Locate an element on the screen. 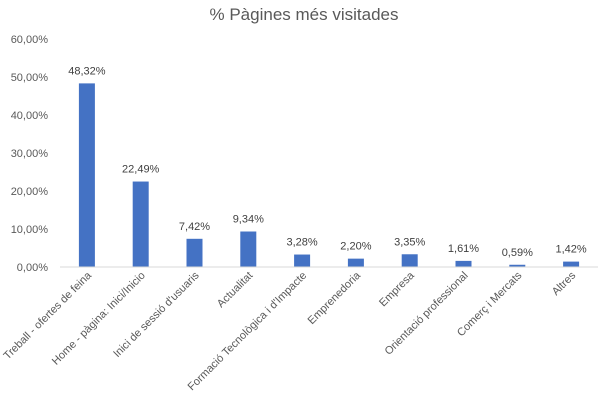 This screenshot has width=608, height=401. y-tick-label: 10,00% is located at coordinates (30, 230).